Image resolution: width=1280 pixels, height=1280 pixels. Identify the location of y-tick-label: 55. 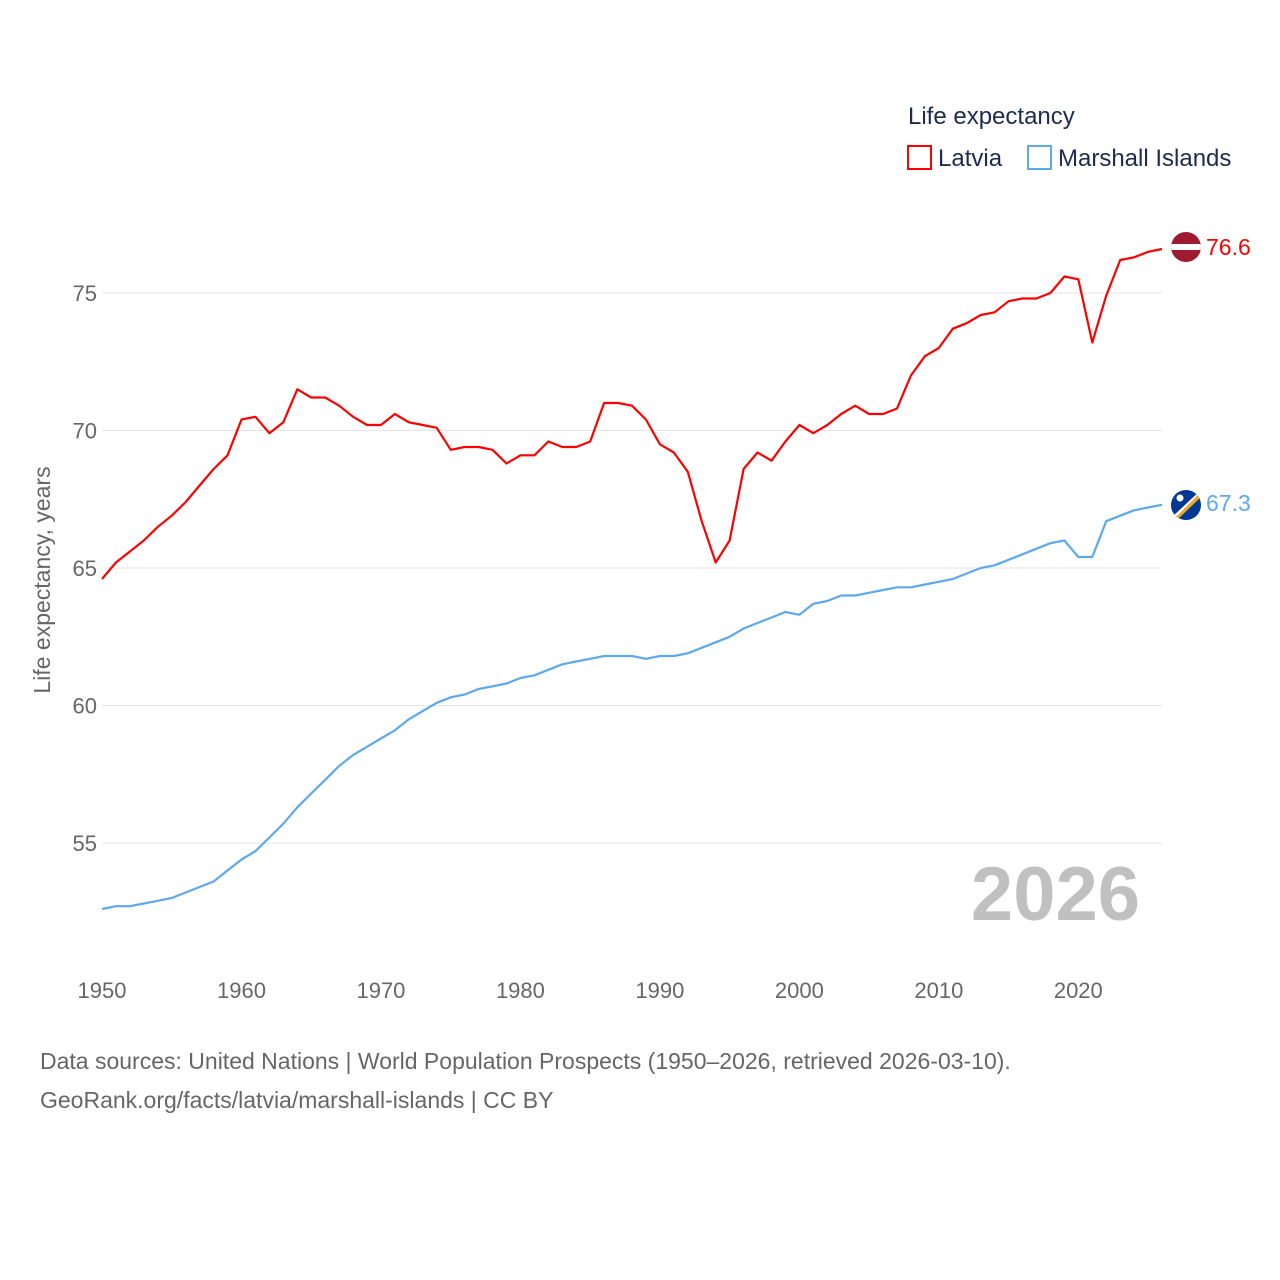
(85, 843).